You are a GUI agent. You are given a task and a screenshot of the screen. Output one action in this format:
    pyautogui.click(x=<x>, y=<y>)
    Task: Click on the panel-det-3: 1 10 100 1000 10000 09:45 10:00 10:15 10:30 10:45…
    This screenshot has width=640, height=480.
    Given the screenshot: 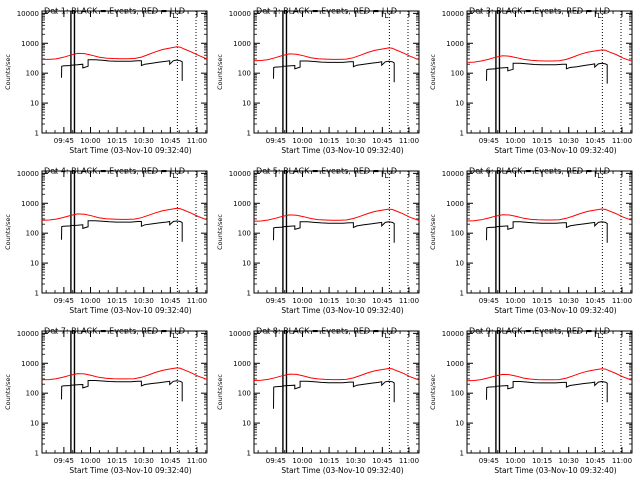 What is the action you would take?
    pyautogui.click(x=531, y=81)
    